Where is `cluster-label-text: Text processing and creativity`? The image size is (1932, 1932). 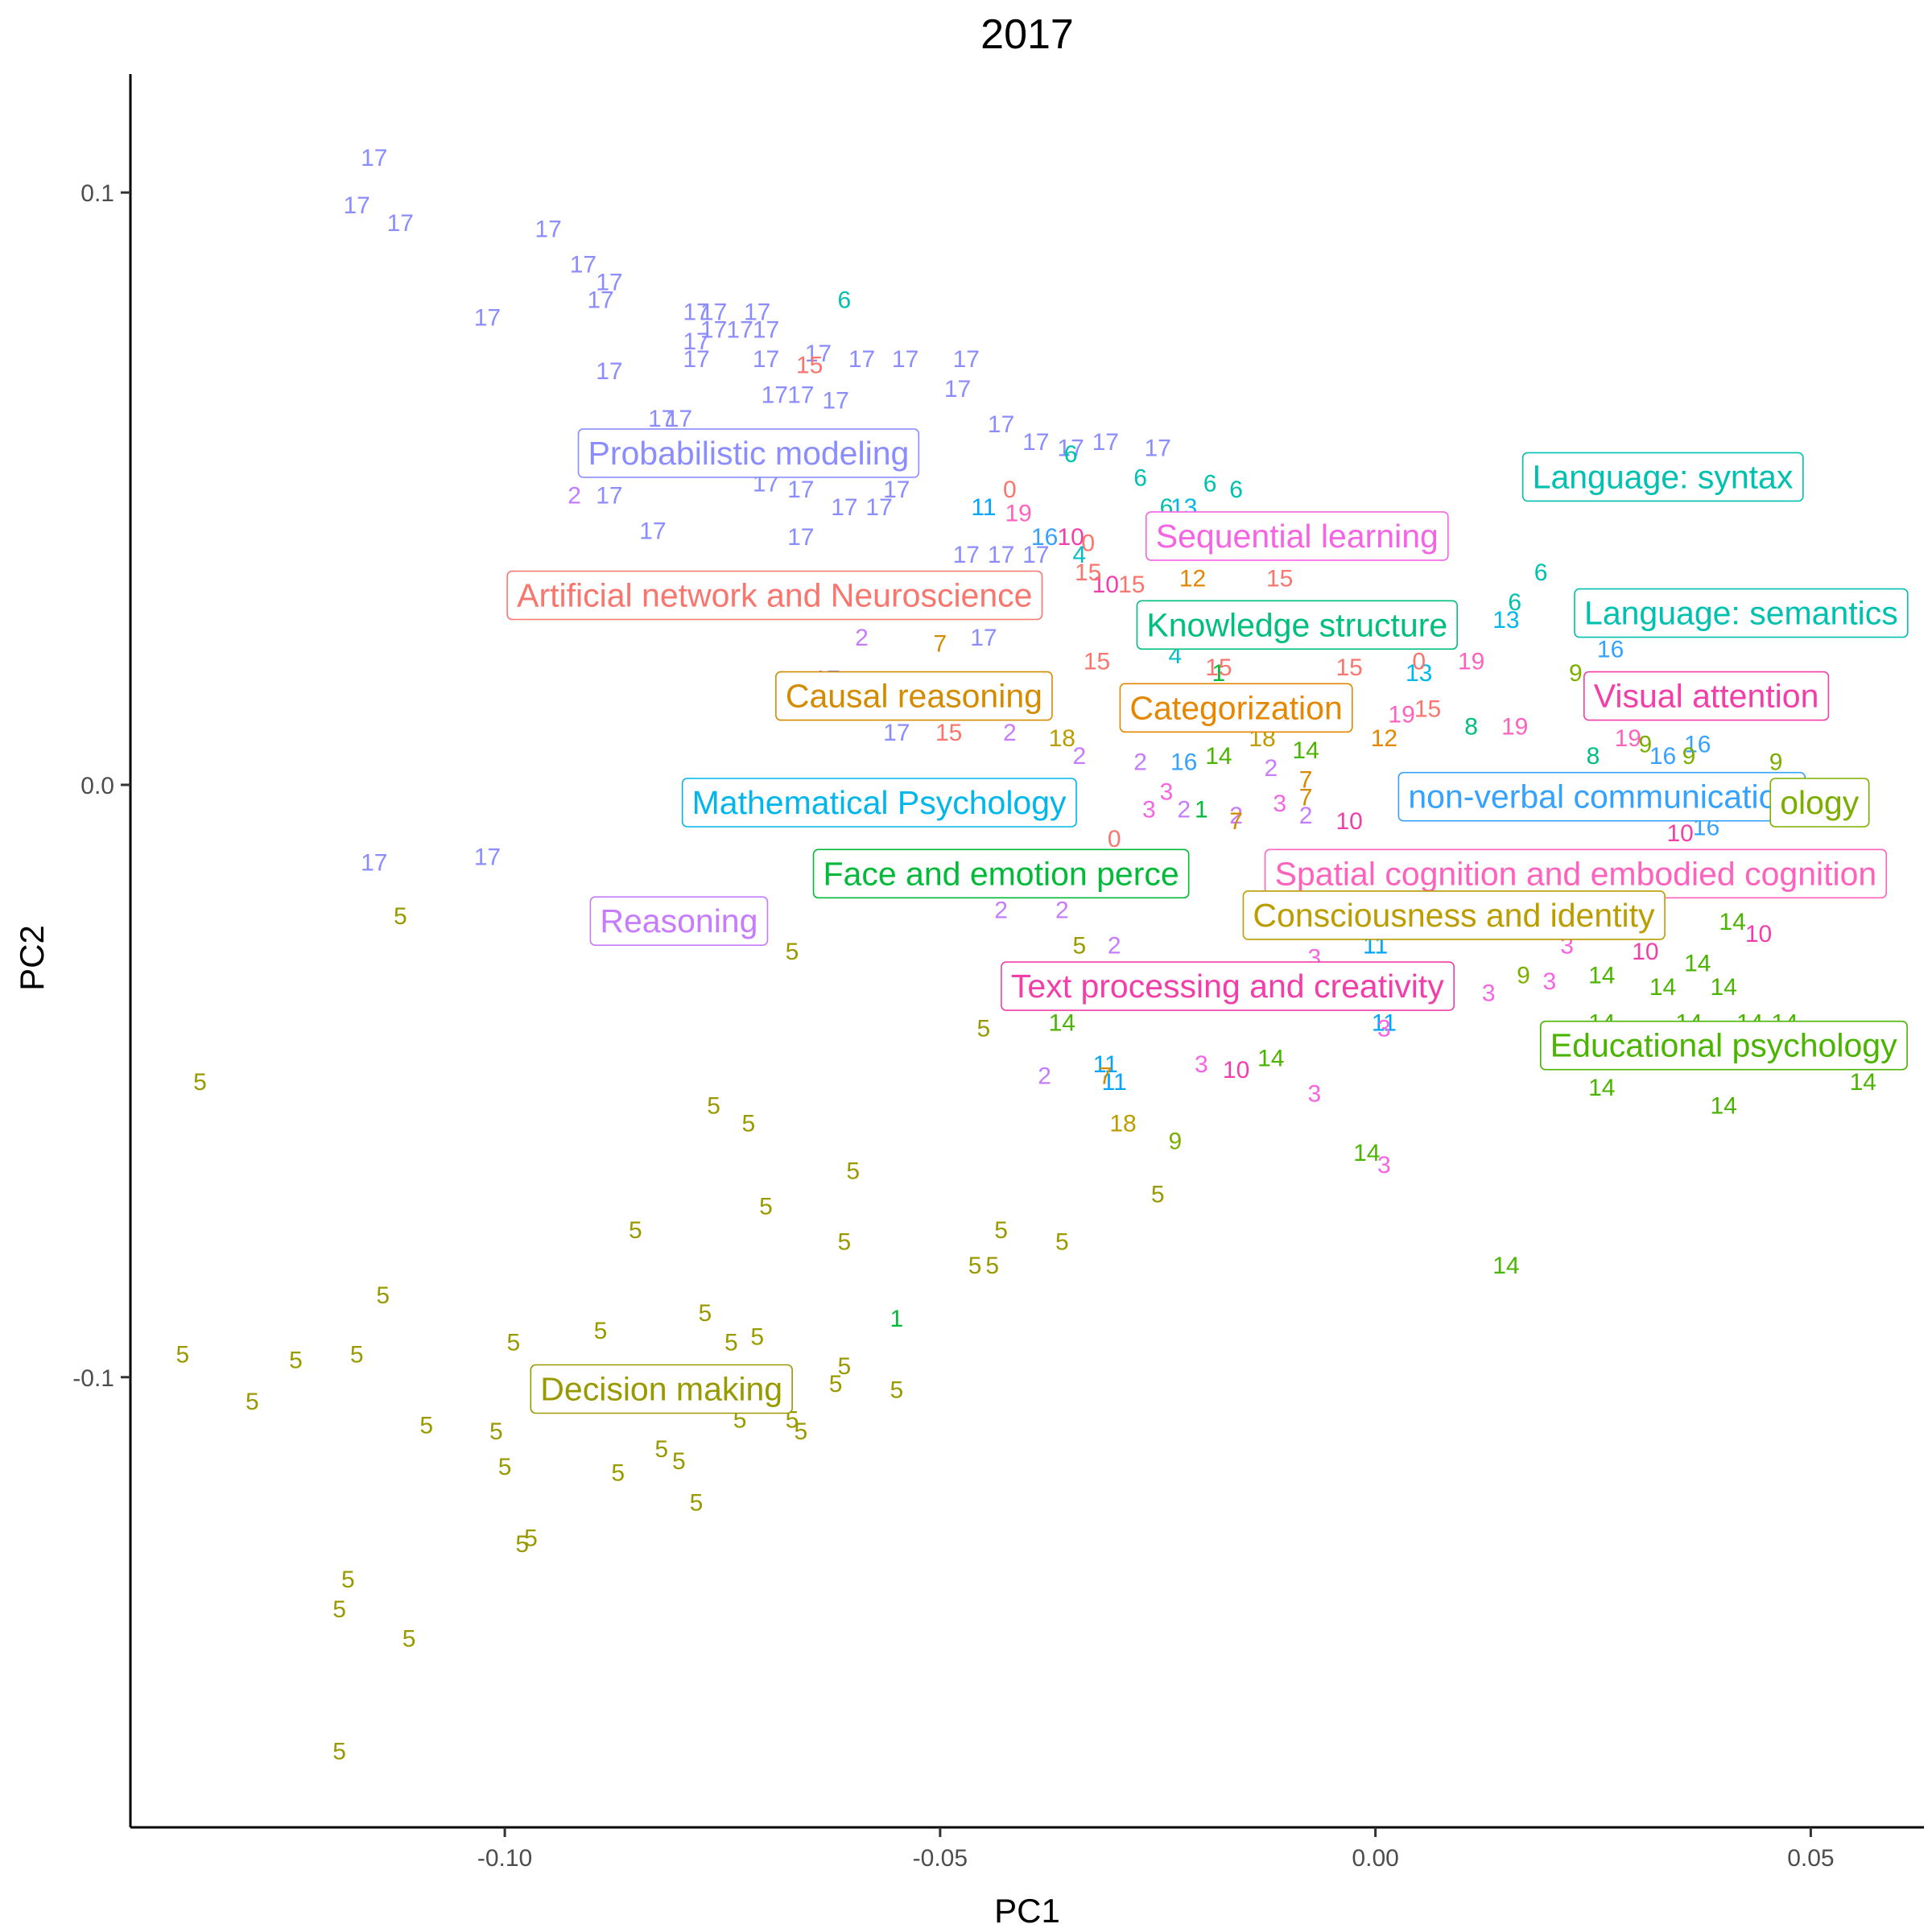 cluster-label-text: Text processing and creativity is located at coordinates (1227, 986).